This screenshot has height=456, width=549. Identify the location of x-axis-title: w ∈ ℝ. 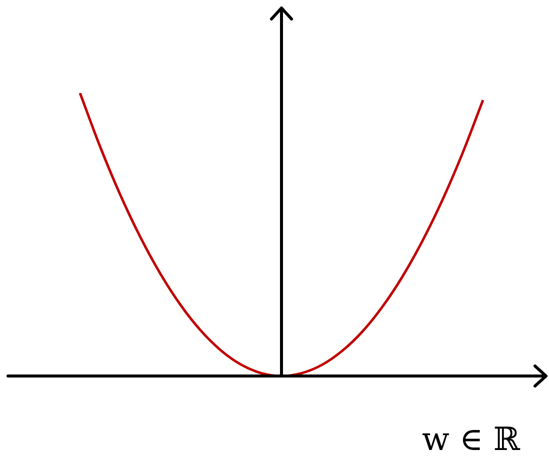
(471, 438).